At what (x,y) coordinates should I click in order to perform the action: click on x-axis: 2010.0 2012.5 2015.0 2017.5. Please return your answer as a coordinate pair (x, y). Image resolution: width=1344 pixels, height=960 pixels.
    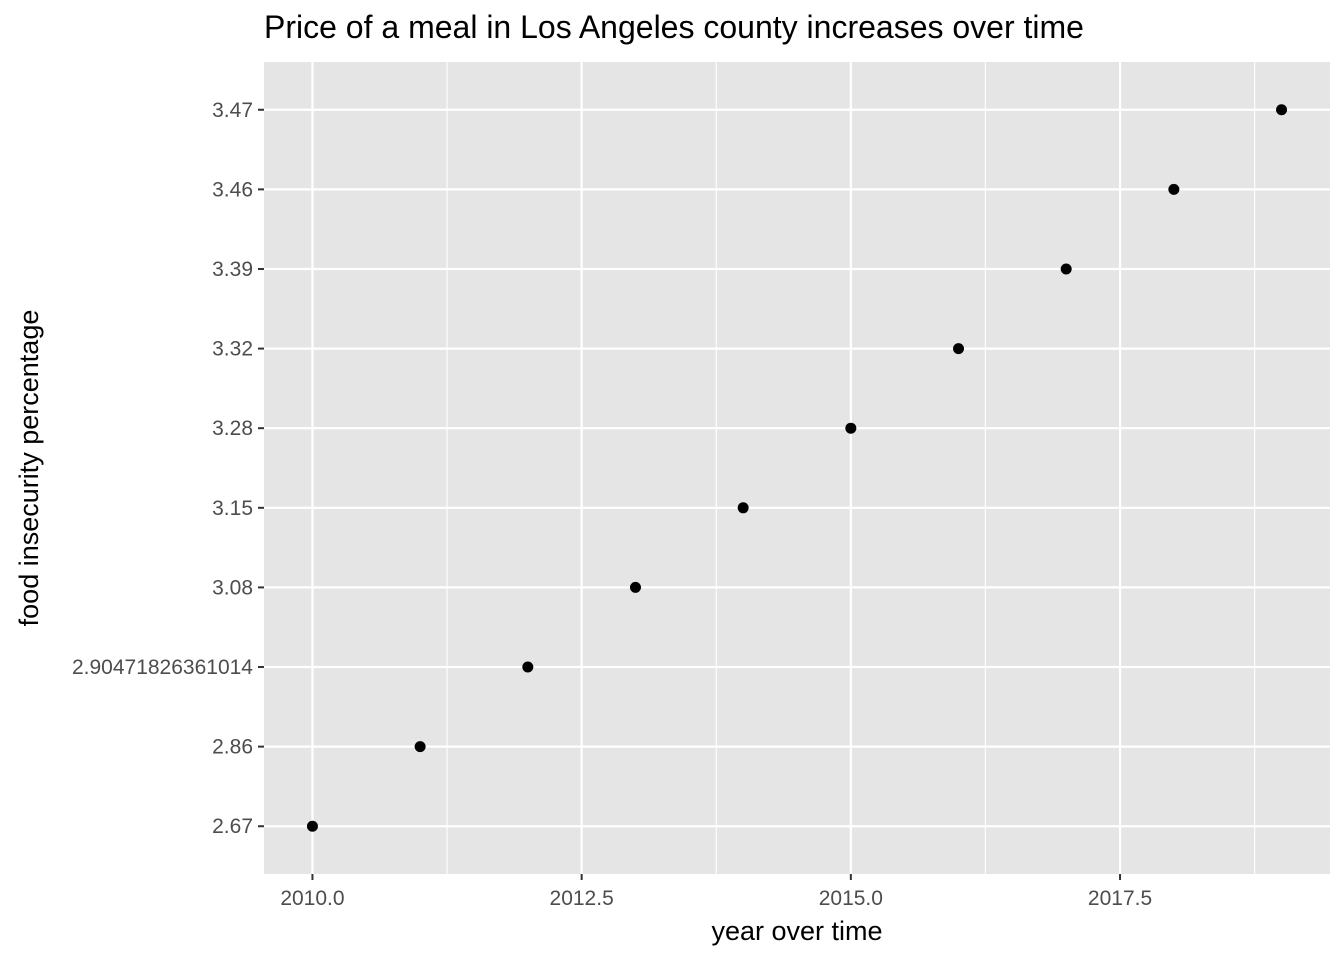
    Looking at the image, I should click on (716, 892).